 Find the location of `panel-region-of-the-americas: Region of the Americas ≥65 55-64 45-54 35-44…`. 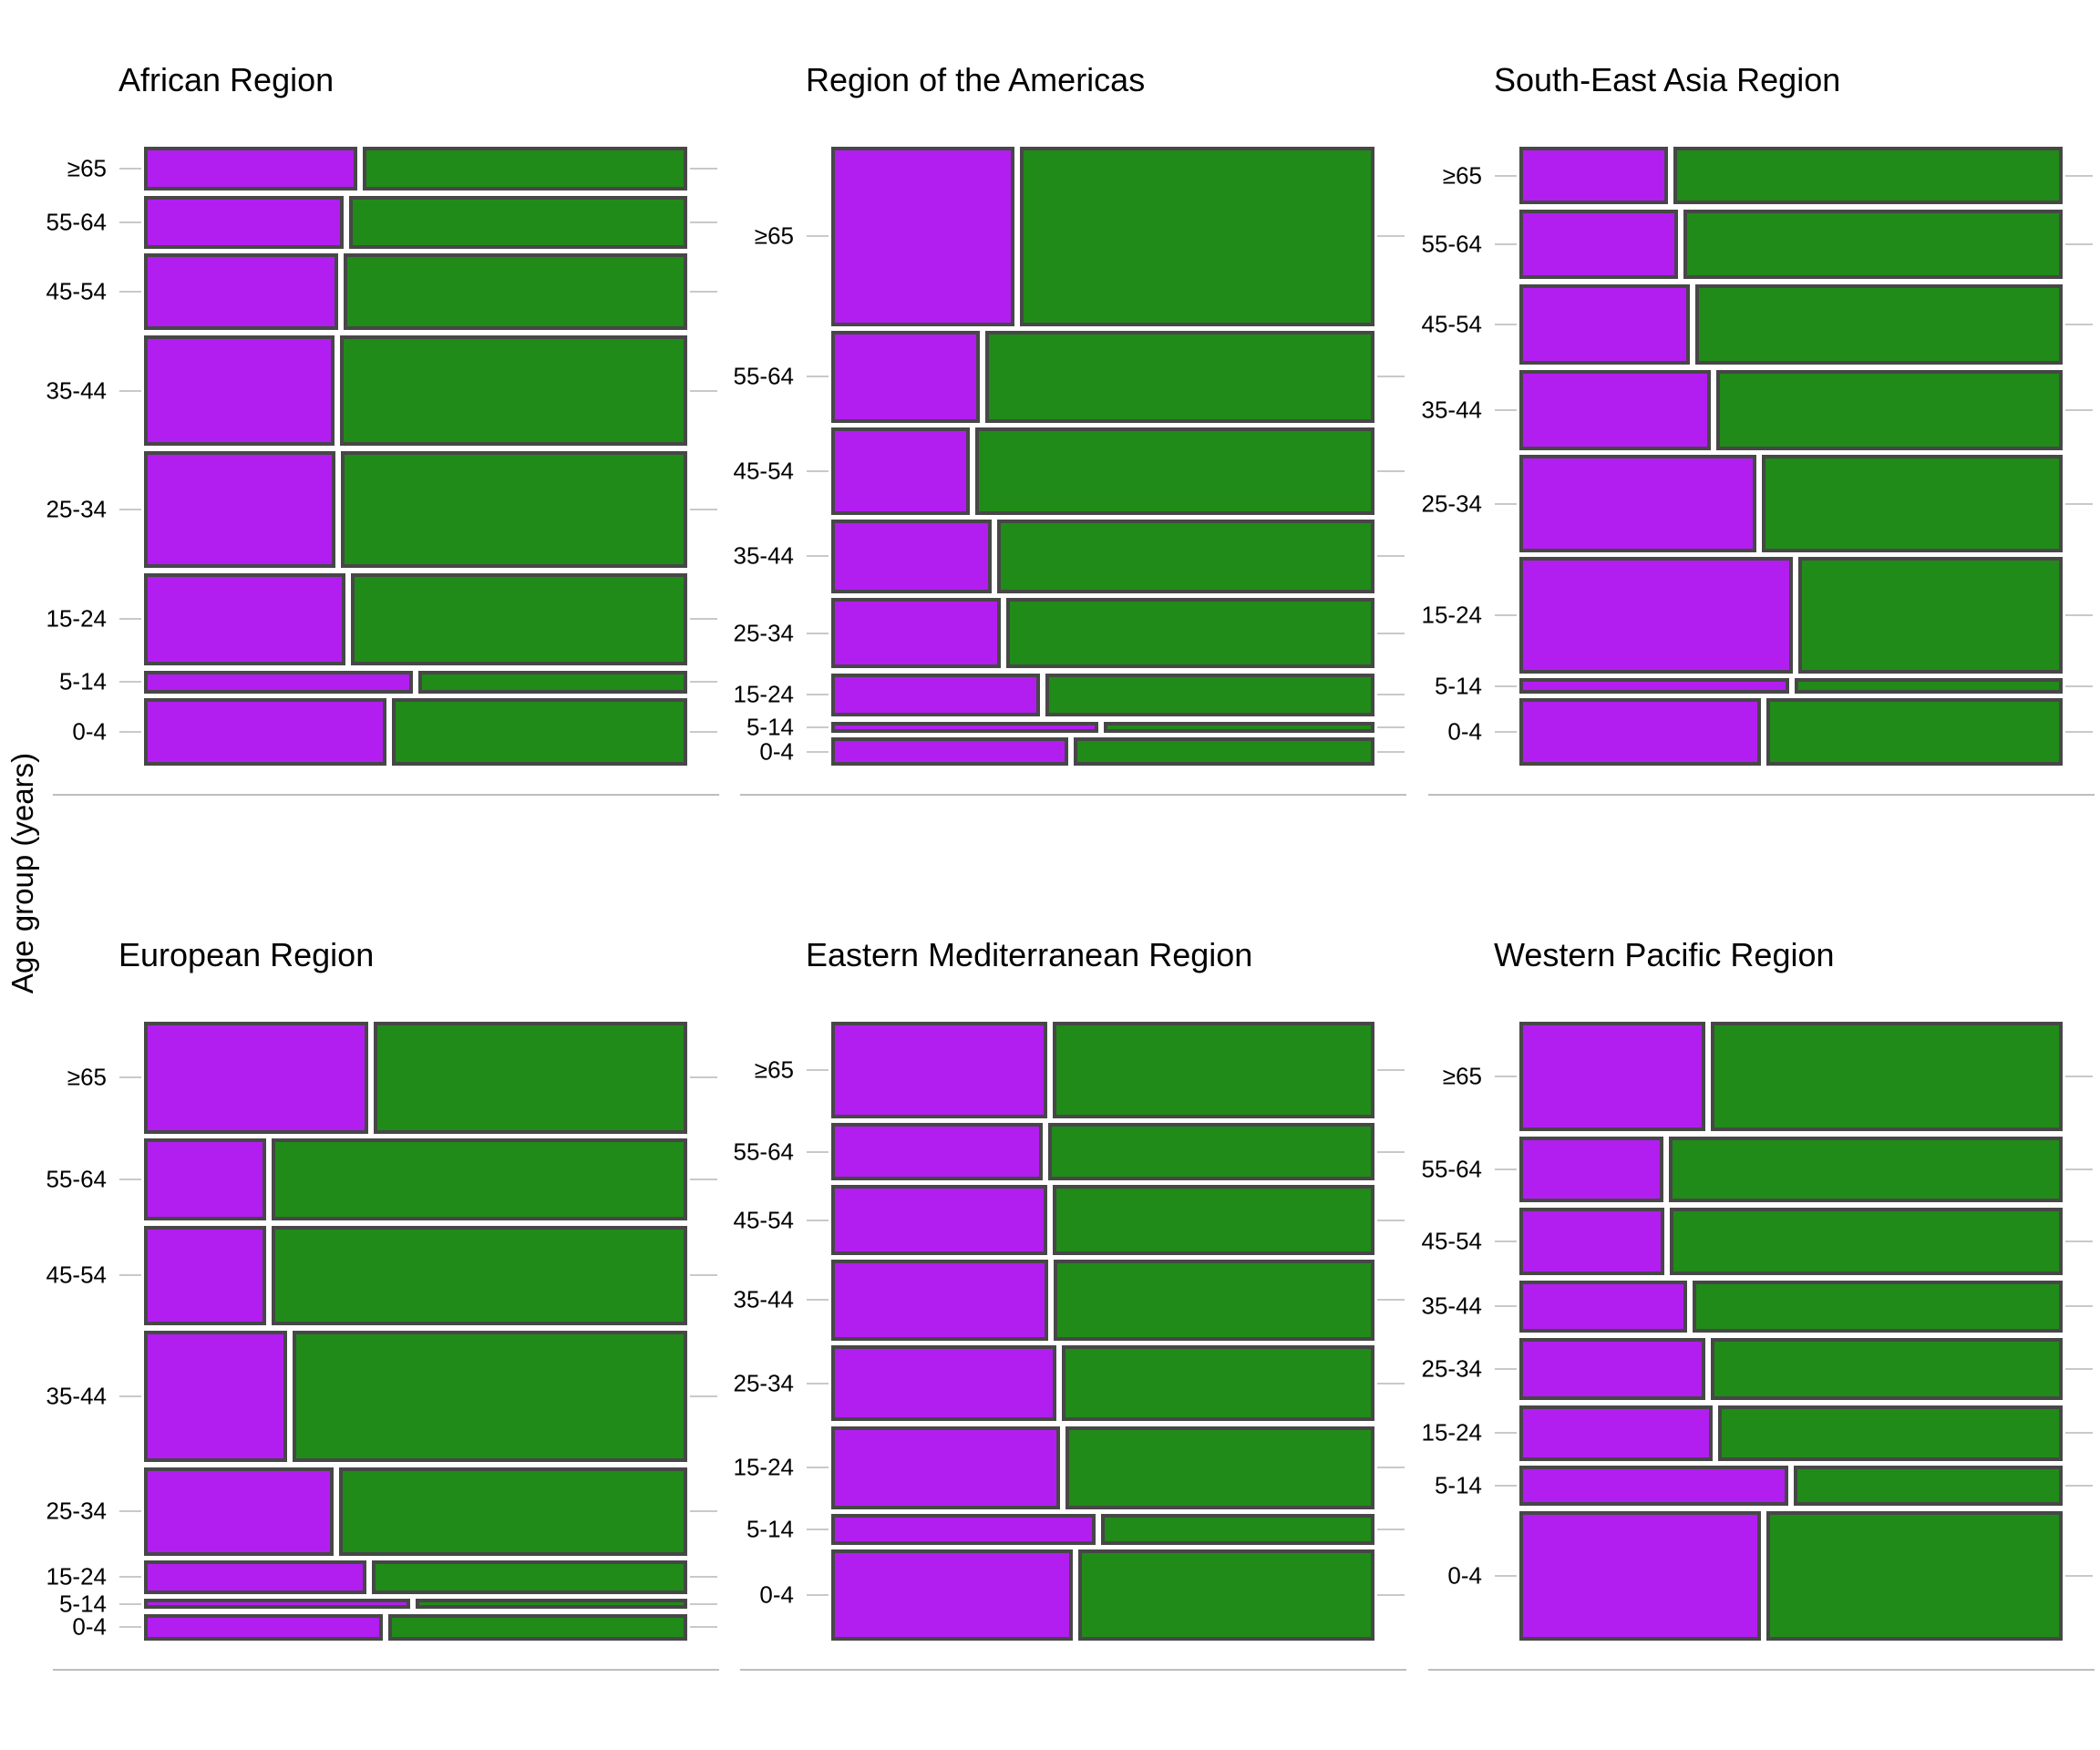

panel-region-of-the-americas: Region of the Americas ≥65 55-64 45-54 35-44… is located at coordinates (1070, 429).